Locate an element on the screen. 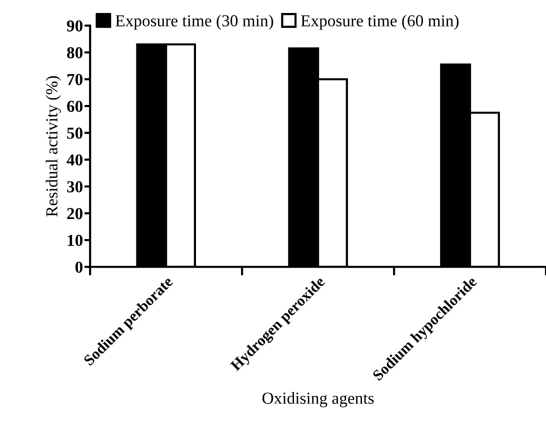  y-tick-label: 40 is located at coordinates (74, 160).